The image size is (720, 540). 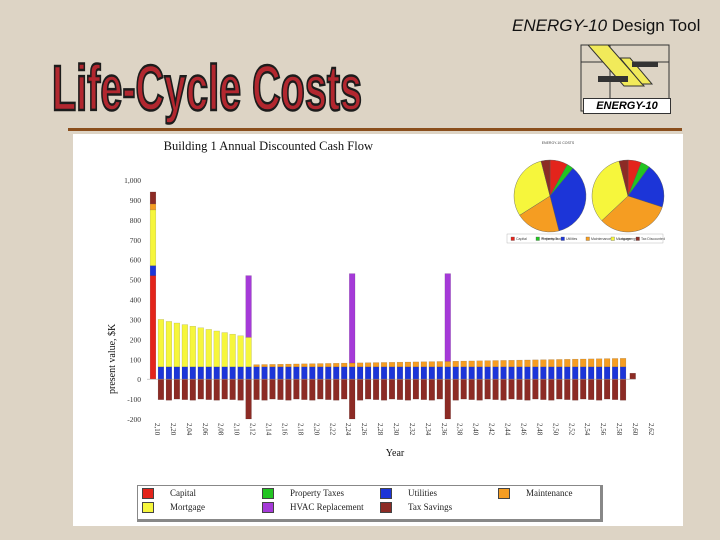 What do you see at coordinates (627, 106) in the screenshot?
I see `logo-label: ENERGY-10` at bounding box center [627, 106].